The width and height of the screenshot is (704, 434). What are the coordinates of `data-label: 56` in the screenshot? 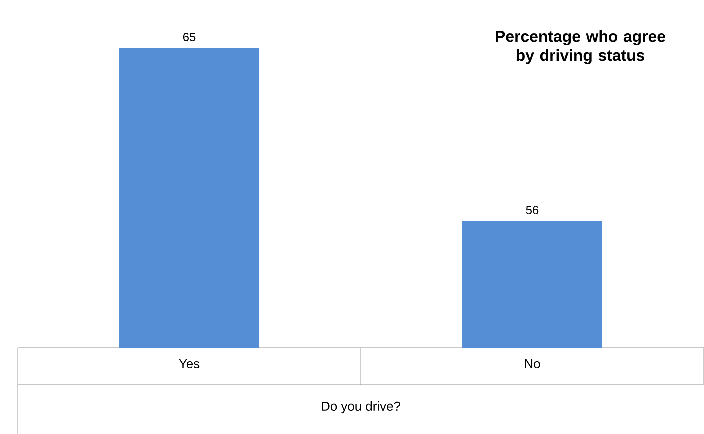 It's located at (532, 210).